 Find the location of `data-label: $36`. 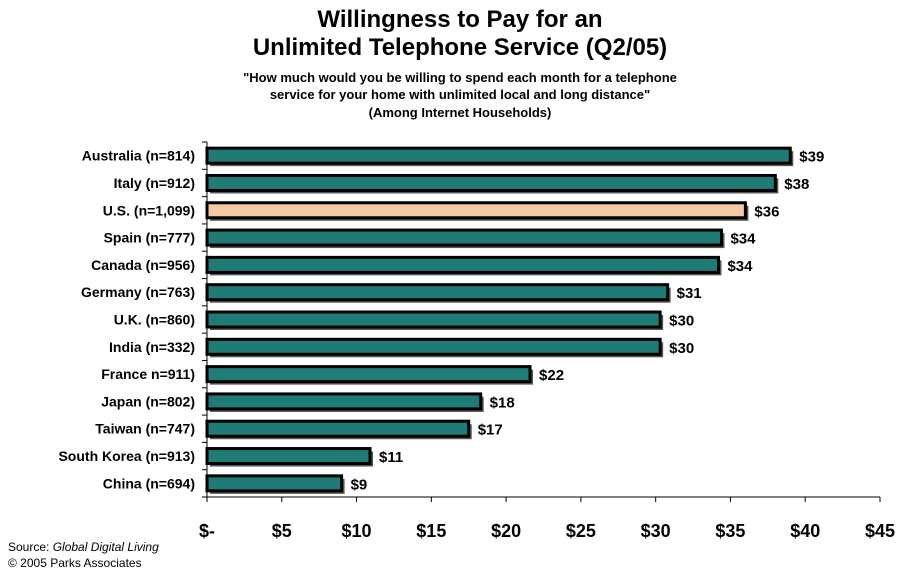

data-label: $36 is located at coordinates (766, 211).